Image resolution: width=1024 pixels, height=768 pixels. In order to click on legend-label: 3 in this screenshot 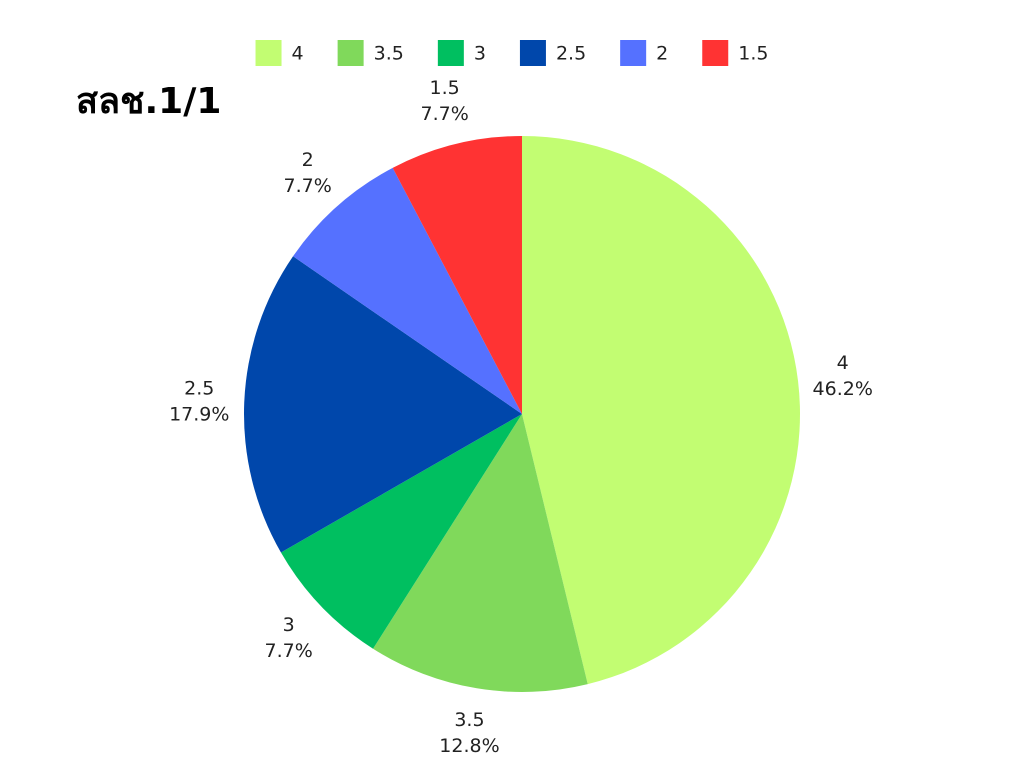, I will do `click(480, 54)`.